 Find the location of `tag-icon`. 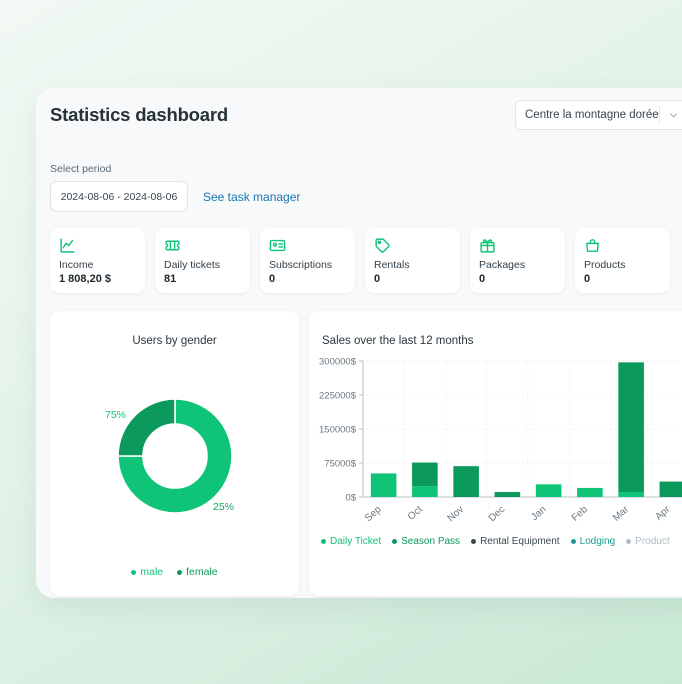

tag-icon is located at coordinates (417, 245).